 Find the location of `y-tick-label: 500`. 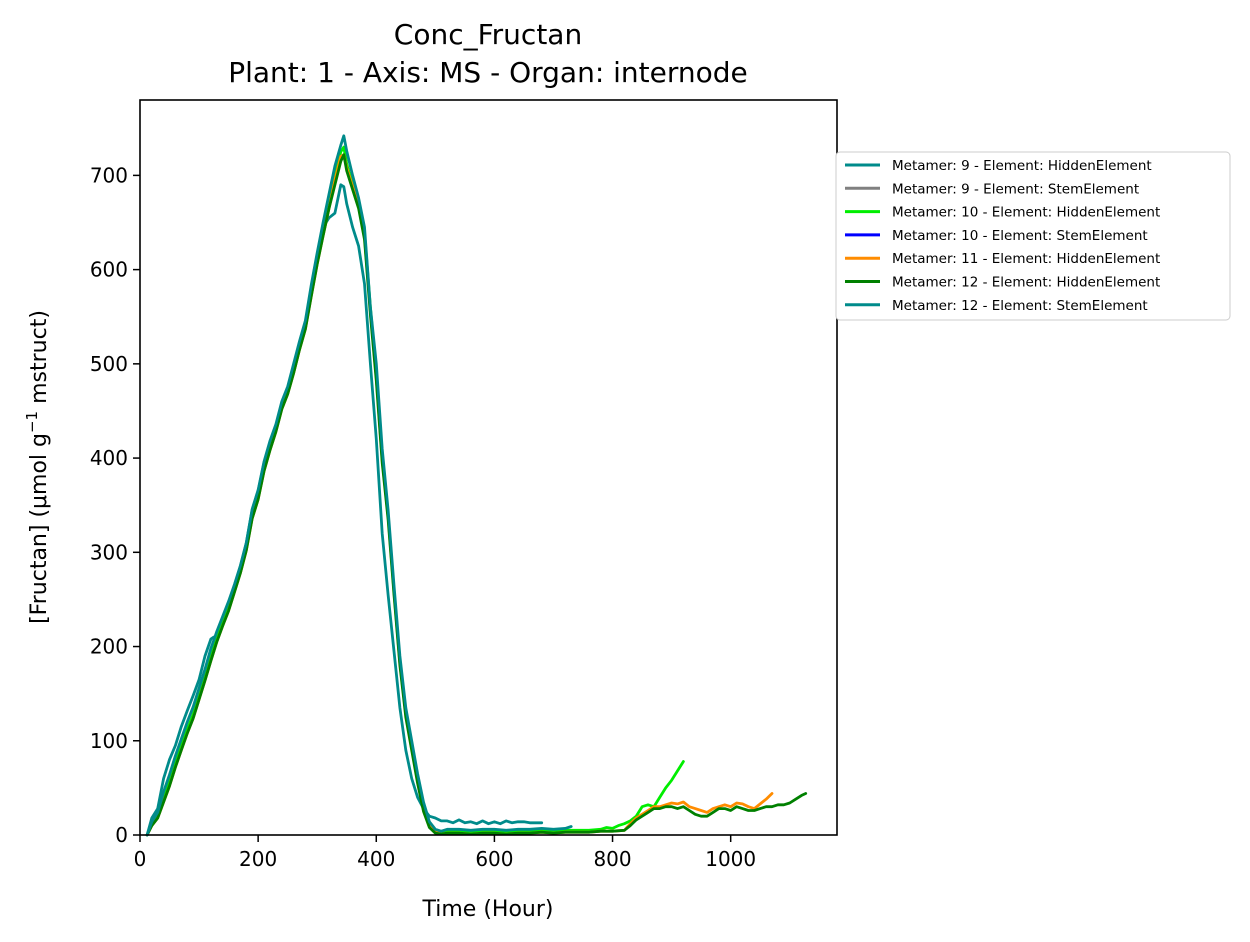

y-tick-label: 500 is located at coordinates (109, 364).